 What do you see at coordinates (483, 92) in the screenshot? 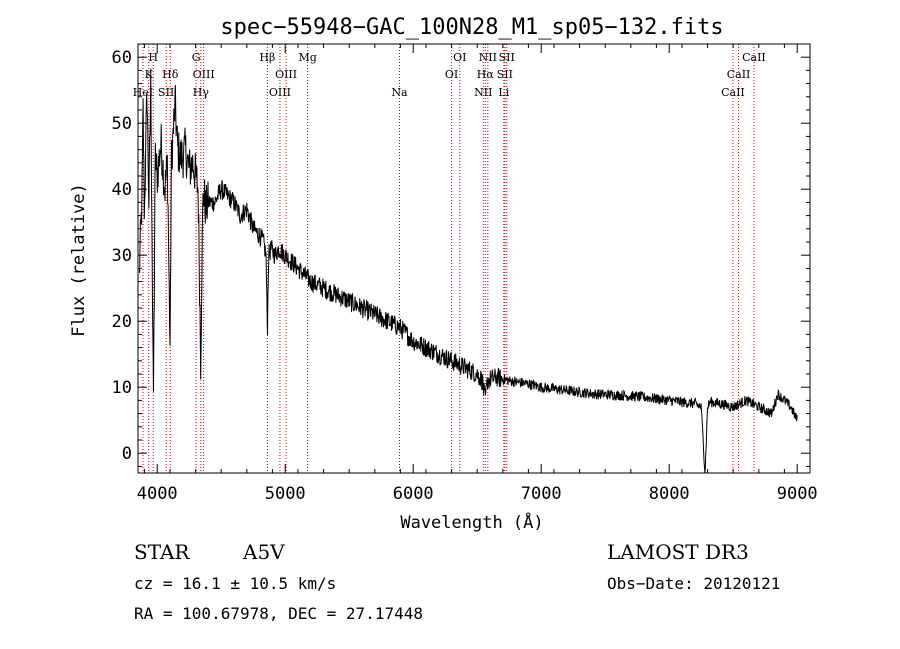
I see `line-label-17: NII` at bounding box center [483, 92].